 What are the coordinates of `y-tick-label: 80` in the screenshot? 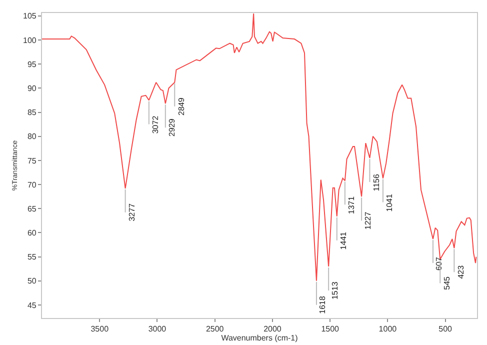 It's located at (32, 137).